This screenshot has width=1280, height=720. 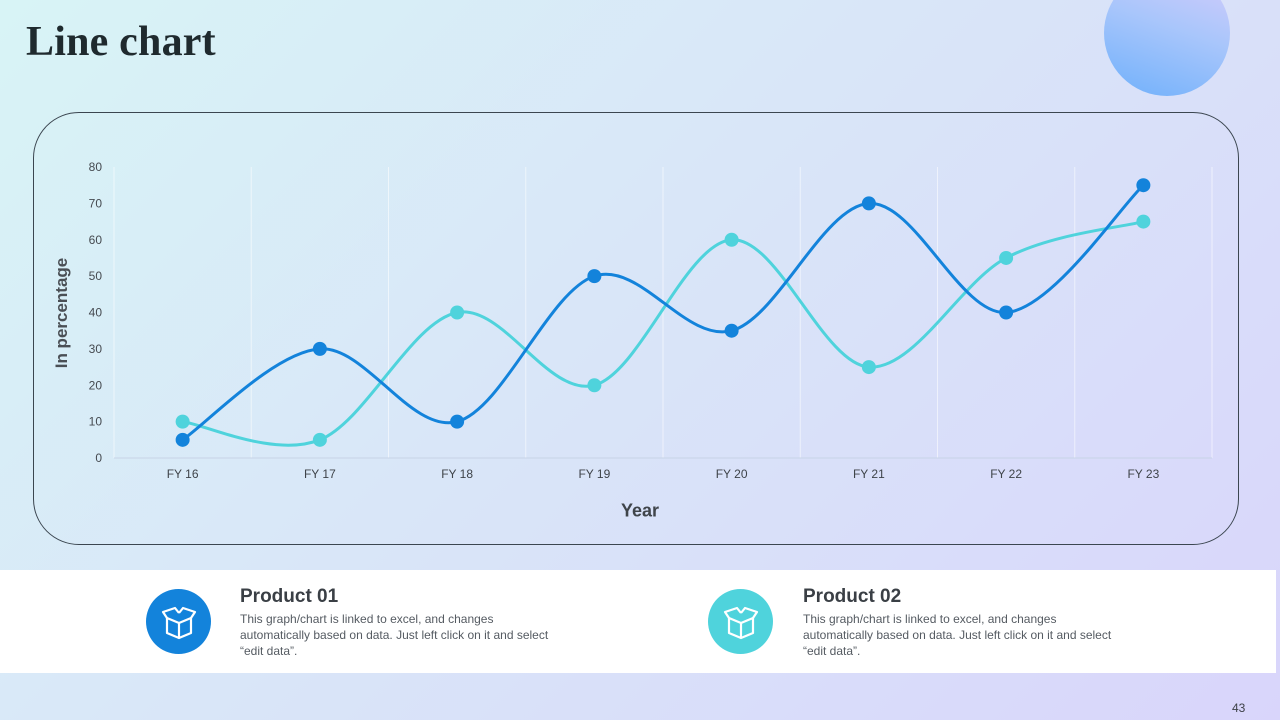 I want to click on page-number: 43, so click(x=1239, y=708).